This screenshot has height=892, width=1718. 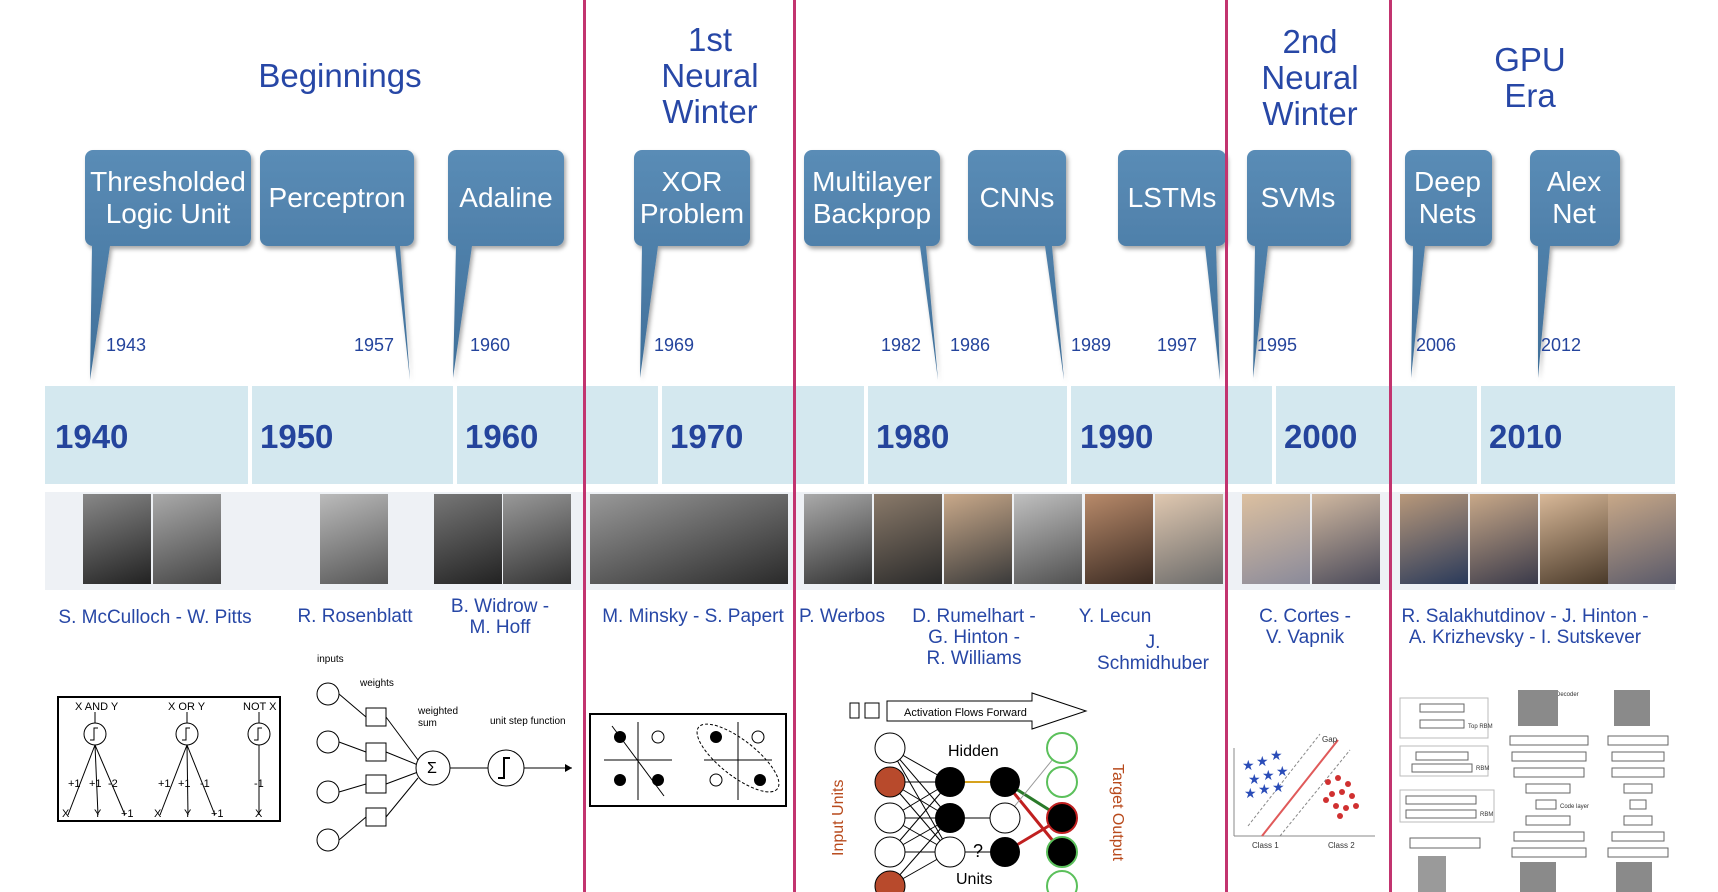 What do you see at coordinates (155, 617) in the screenshot?
I see `people-mcculloch-pitts: S. McCulloch - W. Pitts` at bounding box center [155, 617].